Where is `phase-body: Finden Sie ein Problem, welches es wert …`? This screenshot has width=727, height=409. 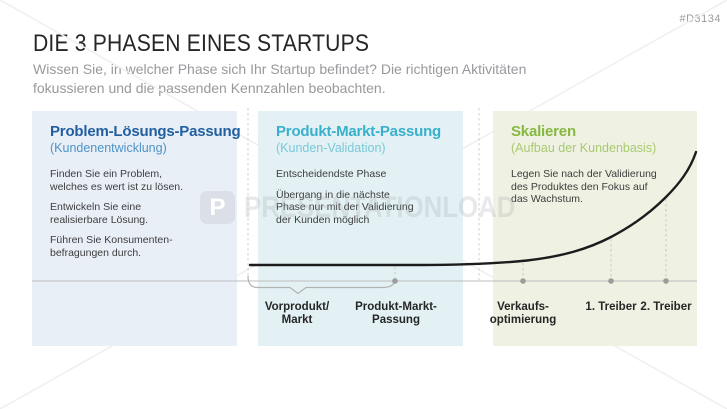 phase-body: Finden Sie ein Problem, welches es wert … is located at coordinates (135, 213).